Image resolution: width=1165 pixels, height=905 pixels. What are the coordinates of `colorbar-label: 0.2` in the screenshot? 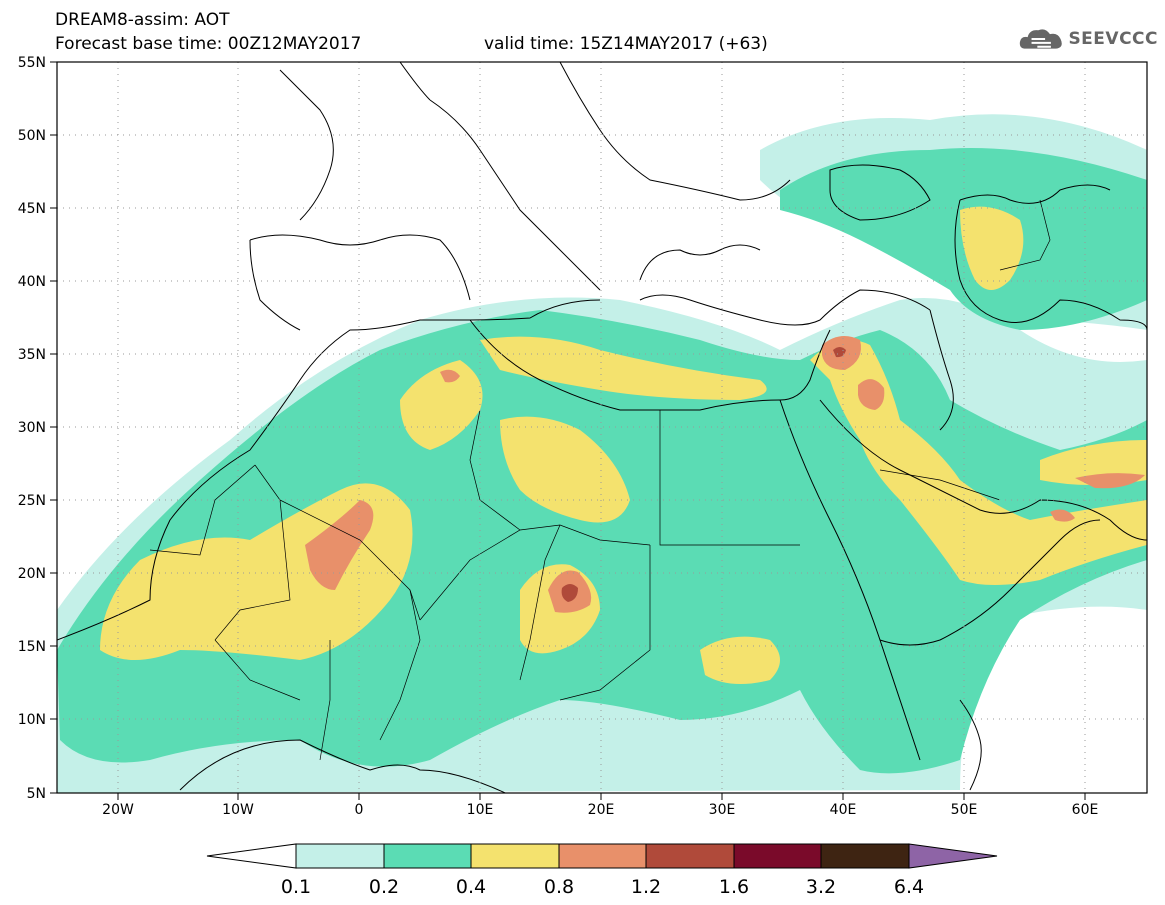 It's located at (384, 887).